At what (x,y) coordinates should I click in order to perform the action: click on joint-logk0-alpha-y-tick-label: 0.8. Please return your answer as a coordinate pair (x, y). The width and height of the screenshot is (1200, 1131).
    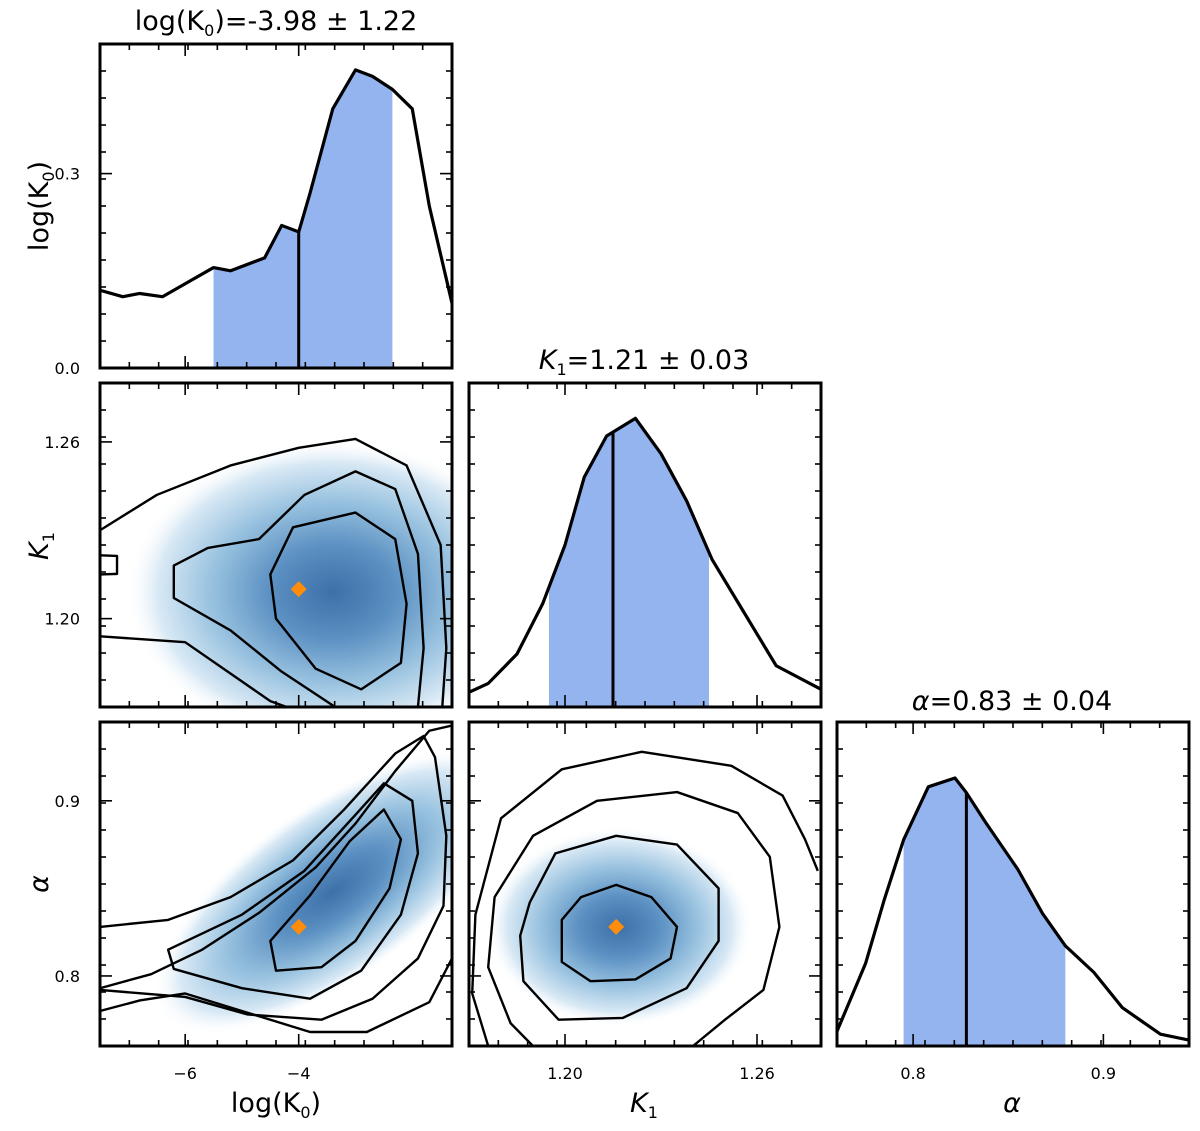
    Looking at the image, I should click on (67, 976).